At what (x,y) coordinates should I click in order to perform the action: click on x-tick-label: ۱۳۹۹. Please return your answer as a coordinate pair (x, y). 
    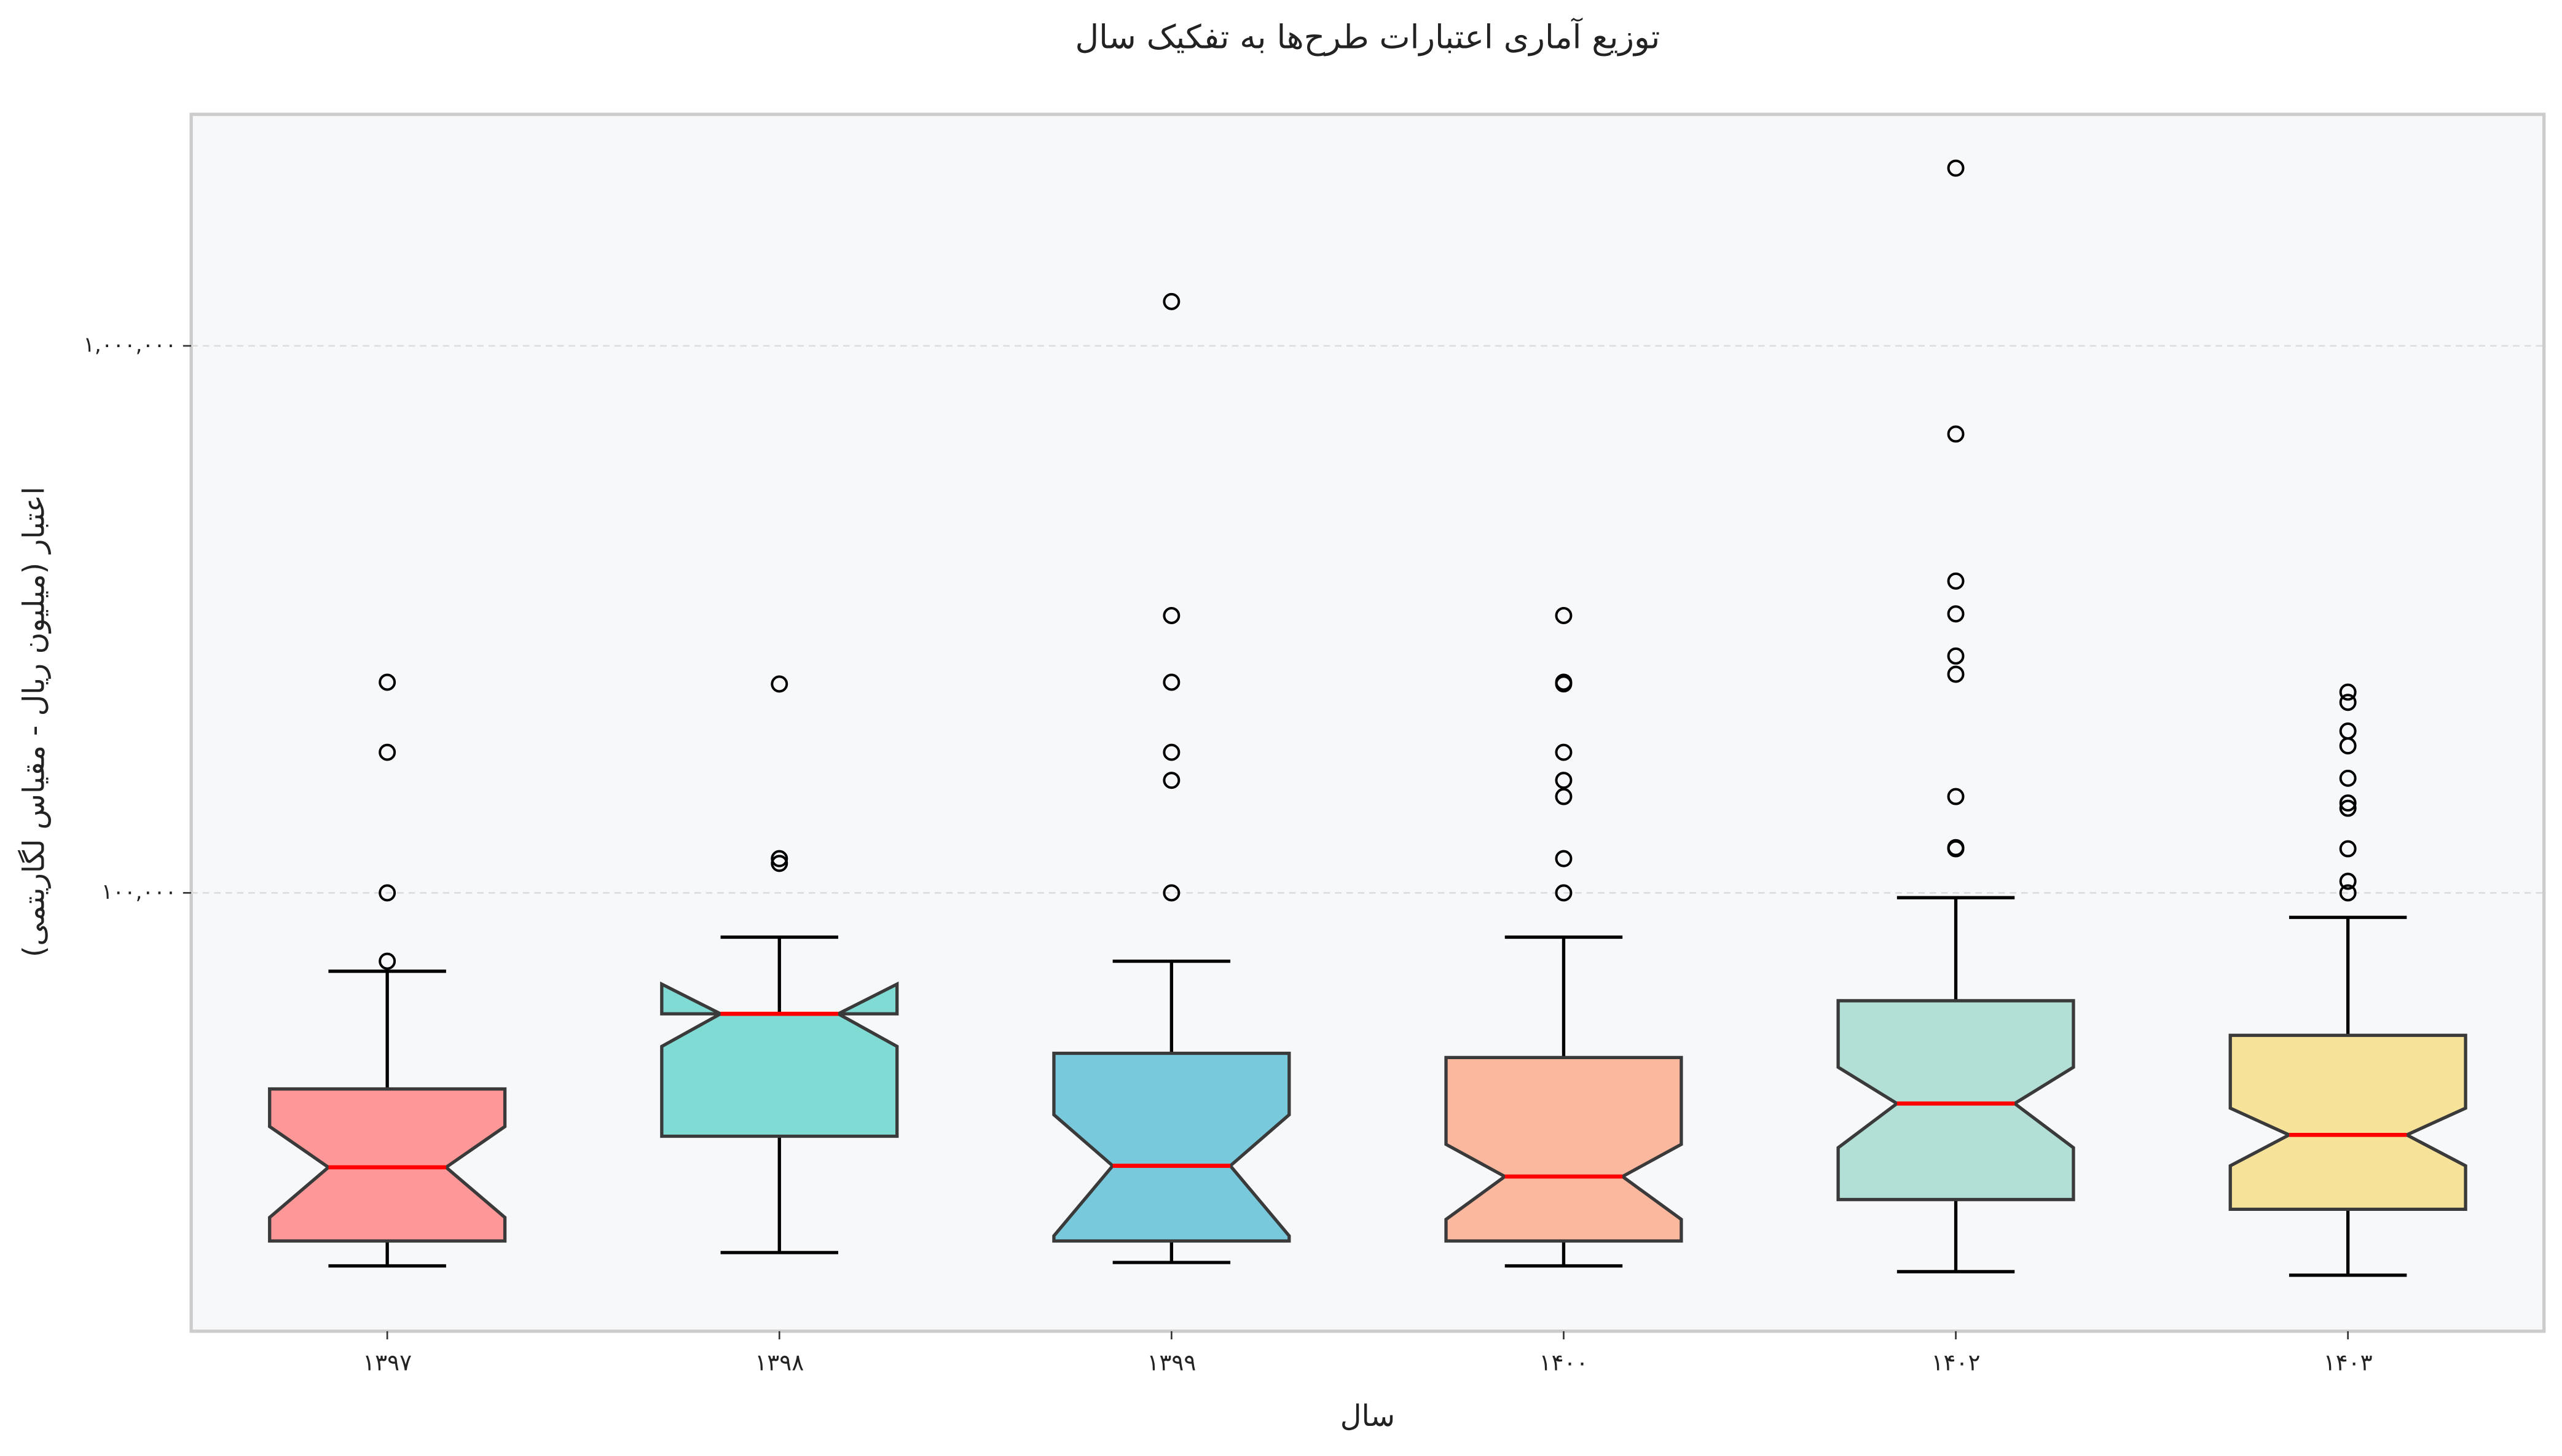
    Looking at the image, I should click on (1171, 1362).